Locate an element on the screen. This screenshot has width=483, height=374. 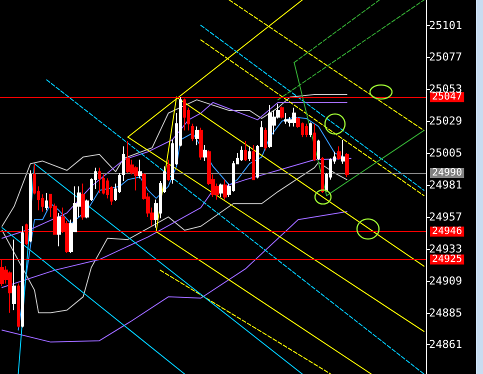
y-tick-label: 25029 is located at coordinates (445, 121).